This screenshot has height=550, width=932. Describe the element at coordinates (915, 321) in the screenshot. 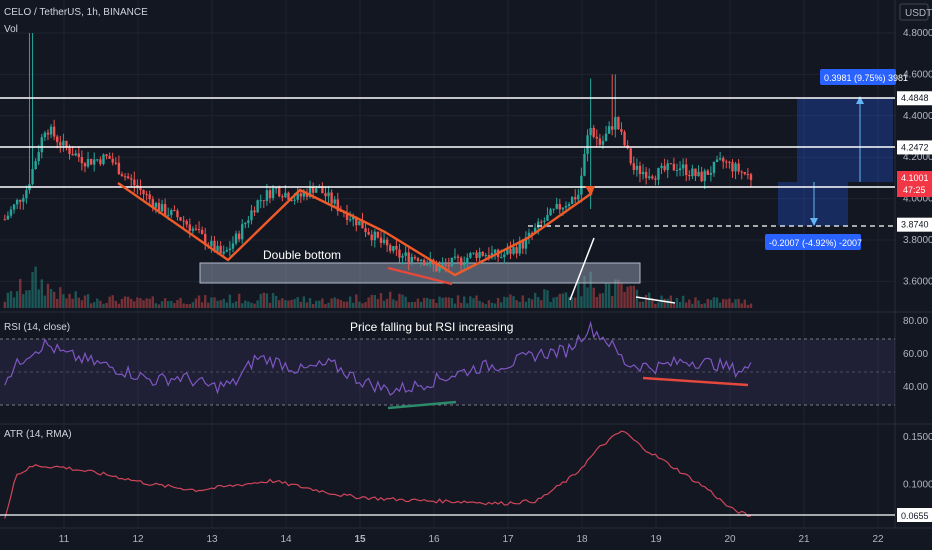

I see `rsi-tick-label: 80.00` at that location.